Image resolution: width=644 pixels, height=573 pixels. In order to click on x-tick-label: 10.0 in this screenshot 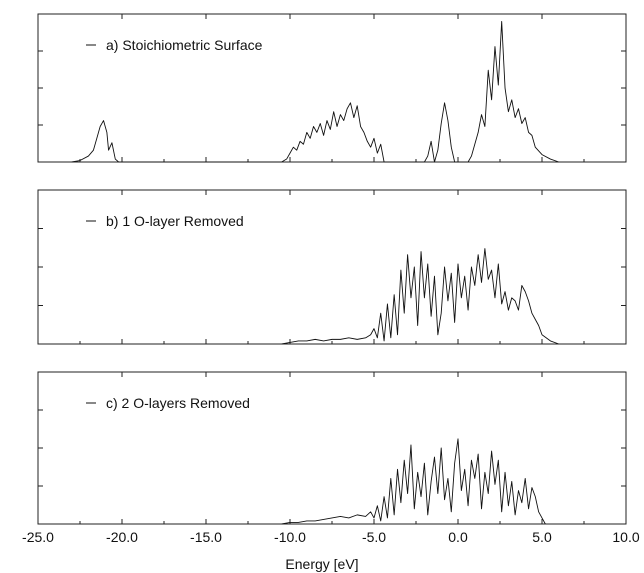, I will do `click(625, 537)`.